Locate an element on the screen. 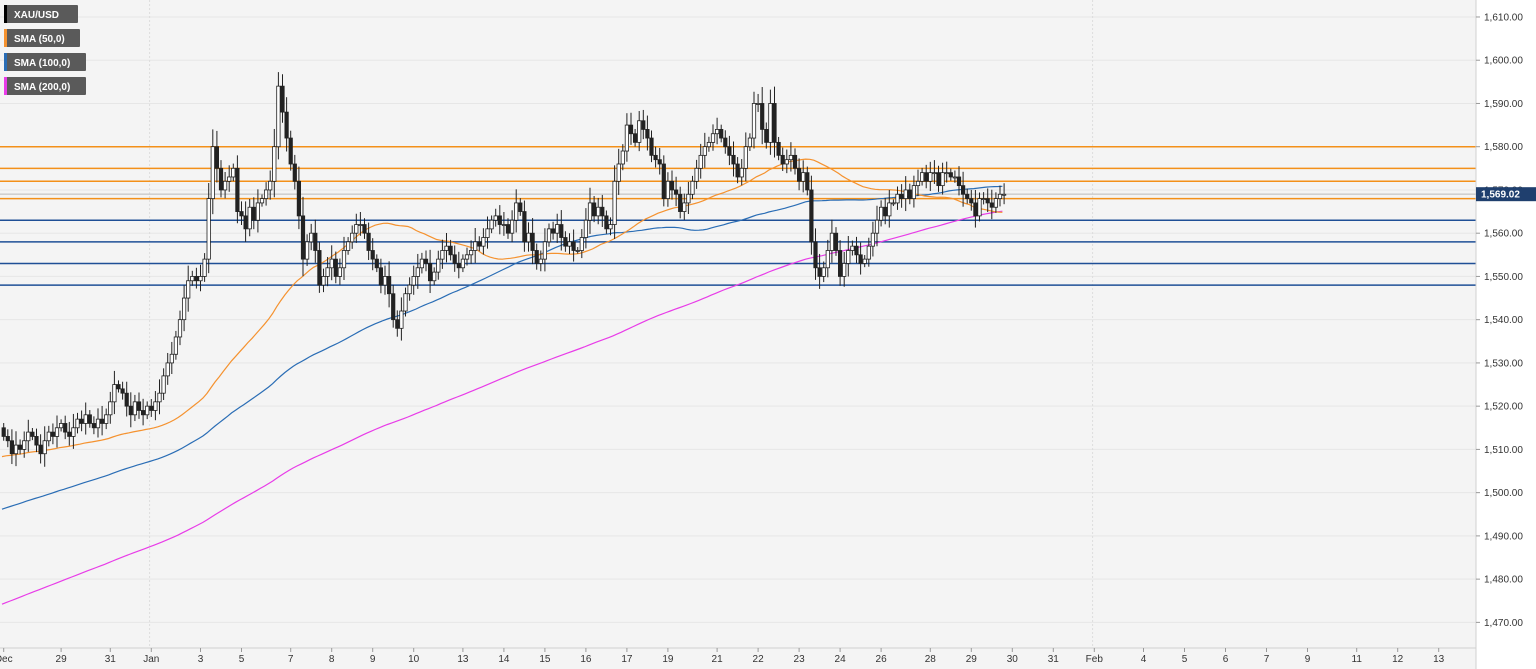  x-tick-label: 16 is located at coordinates (586, 659).